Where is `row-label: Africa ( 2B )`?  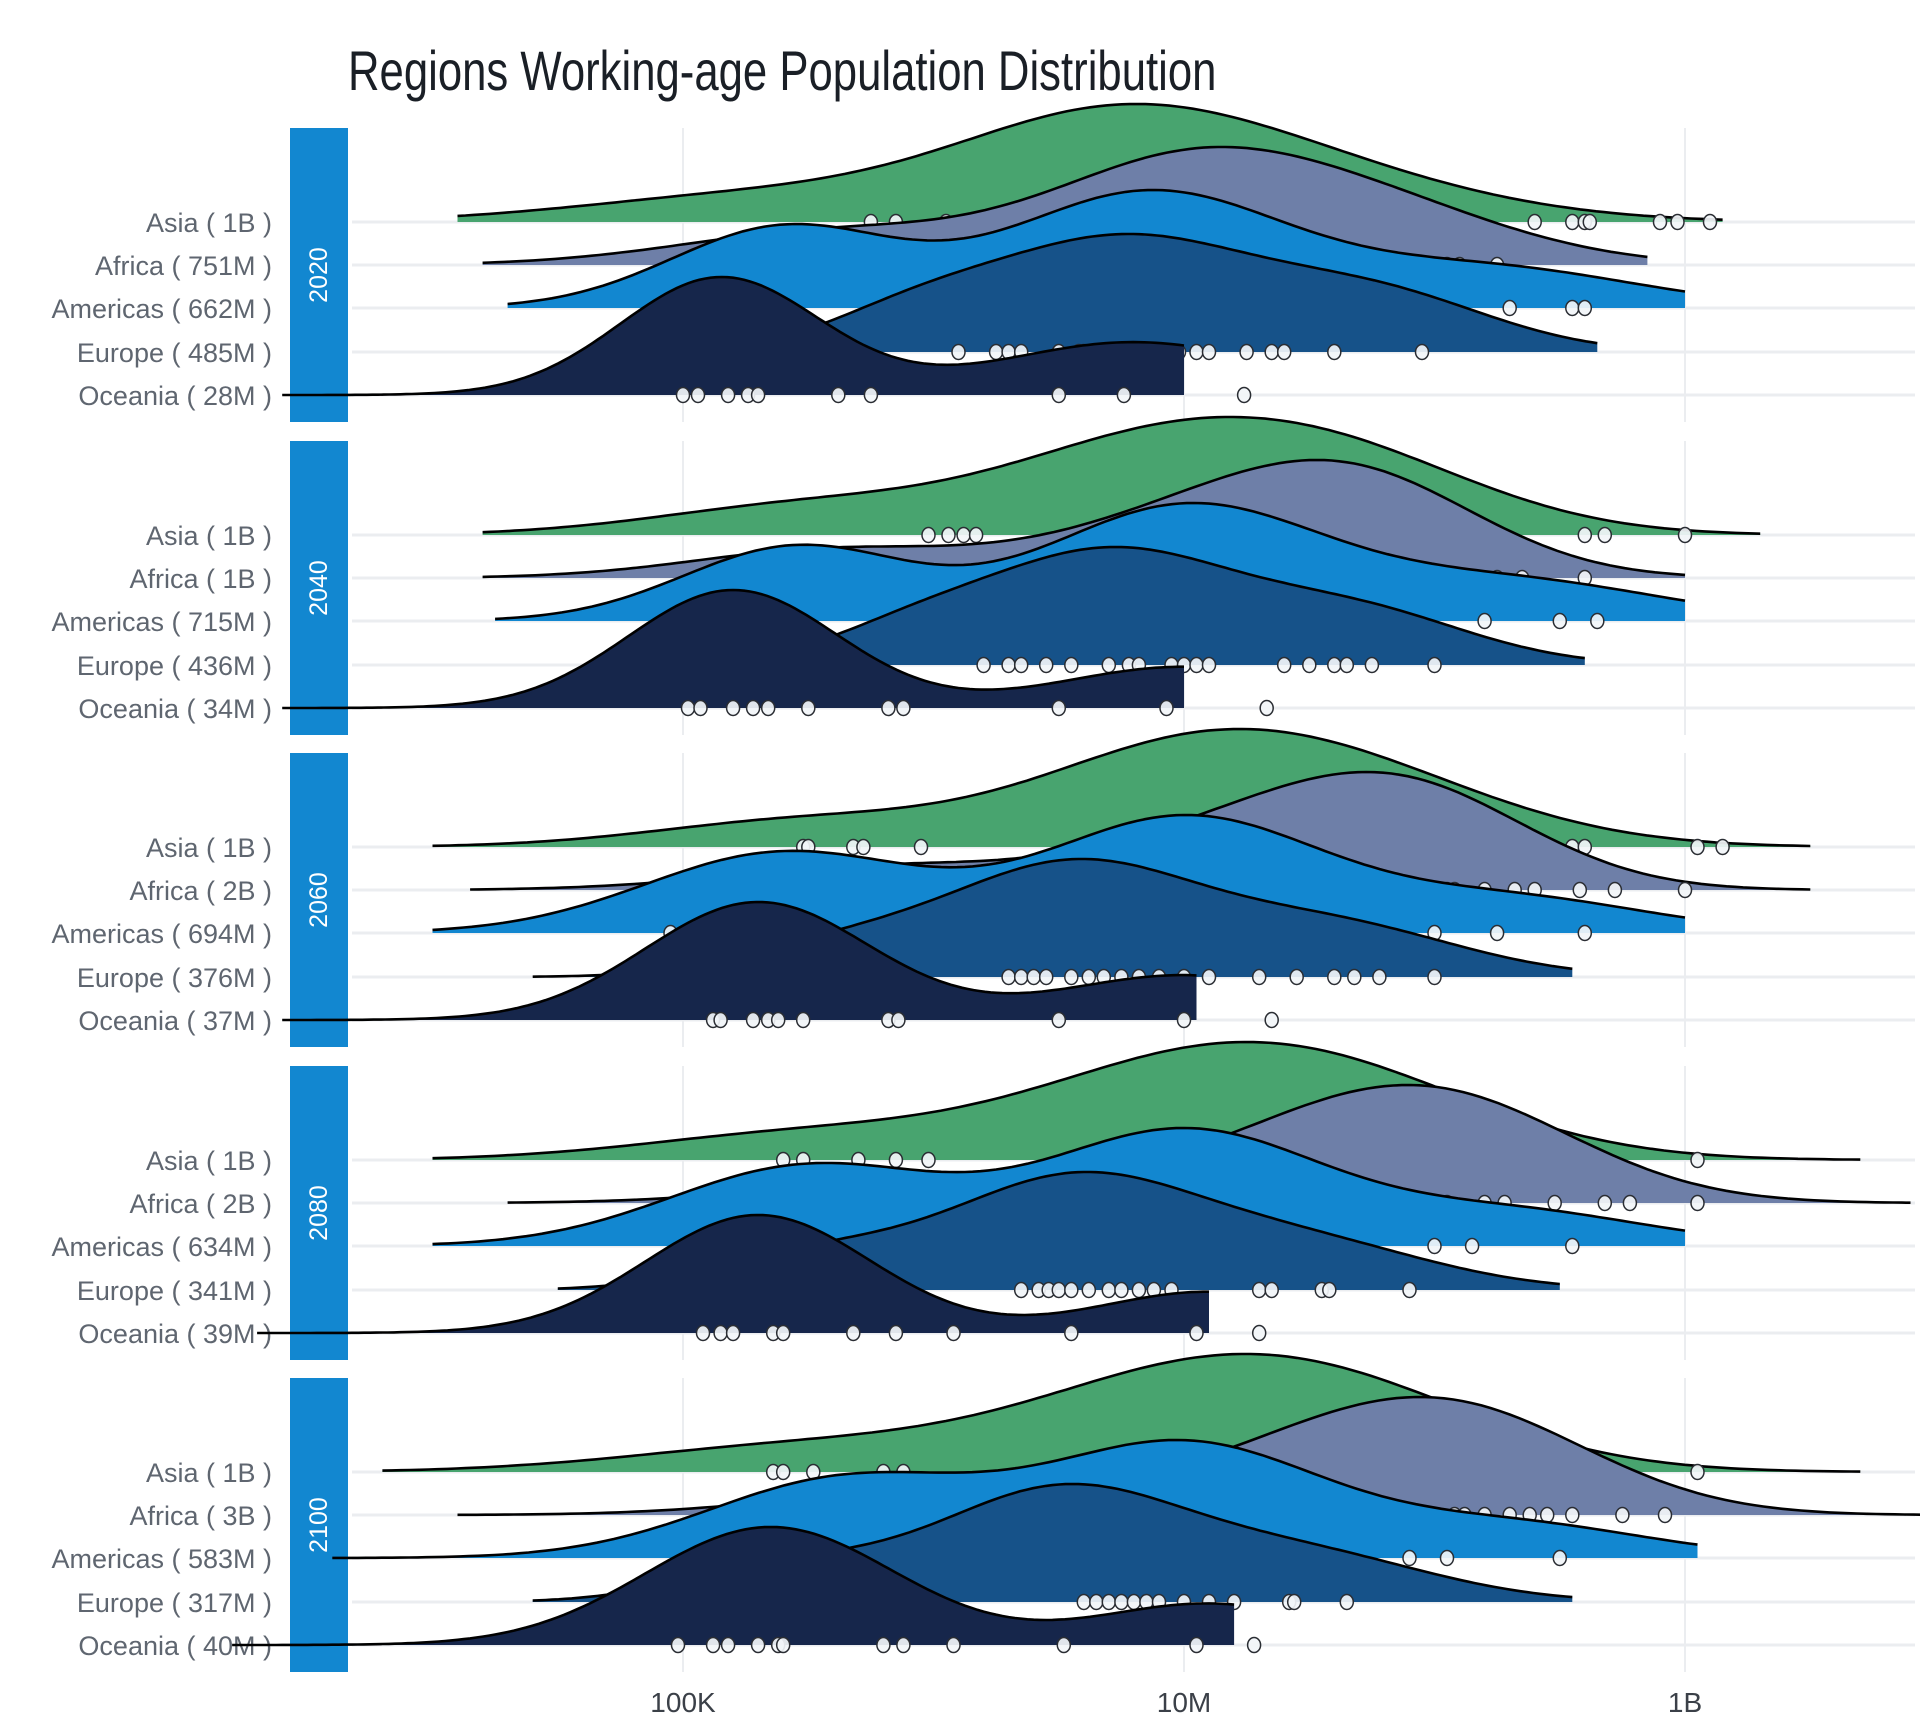 row-label: Africa ( 2B ) is located at coordinates (200, 1204).